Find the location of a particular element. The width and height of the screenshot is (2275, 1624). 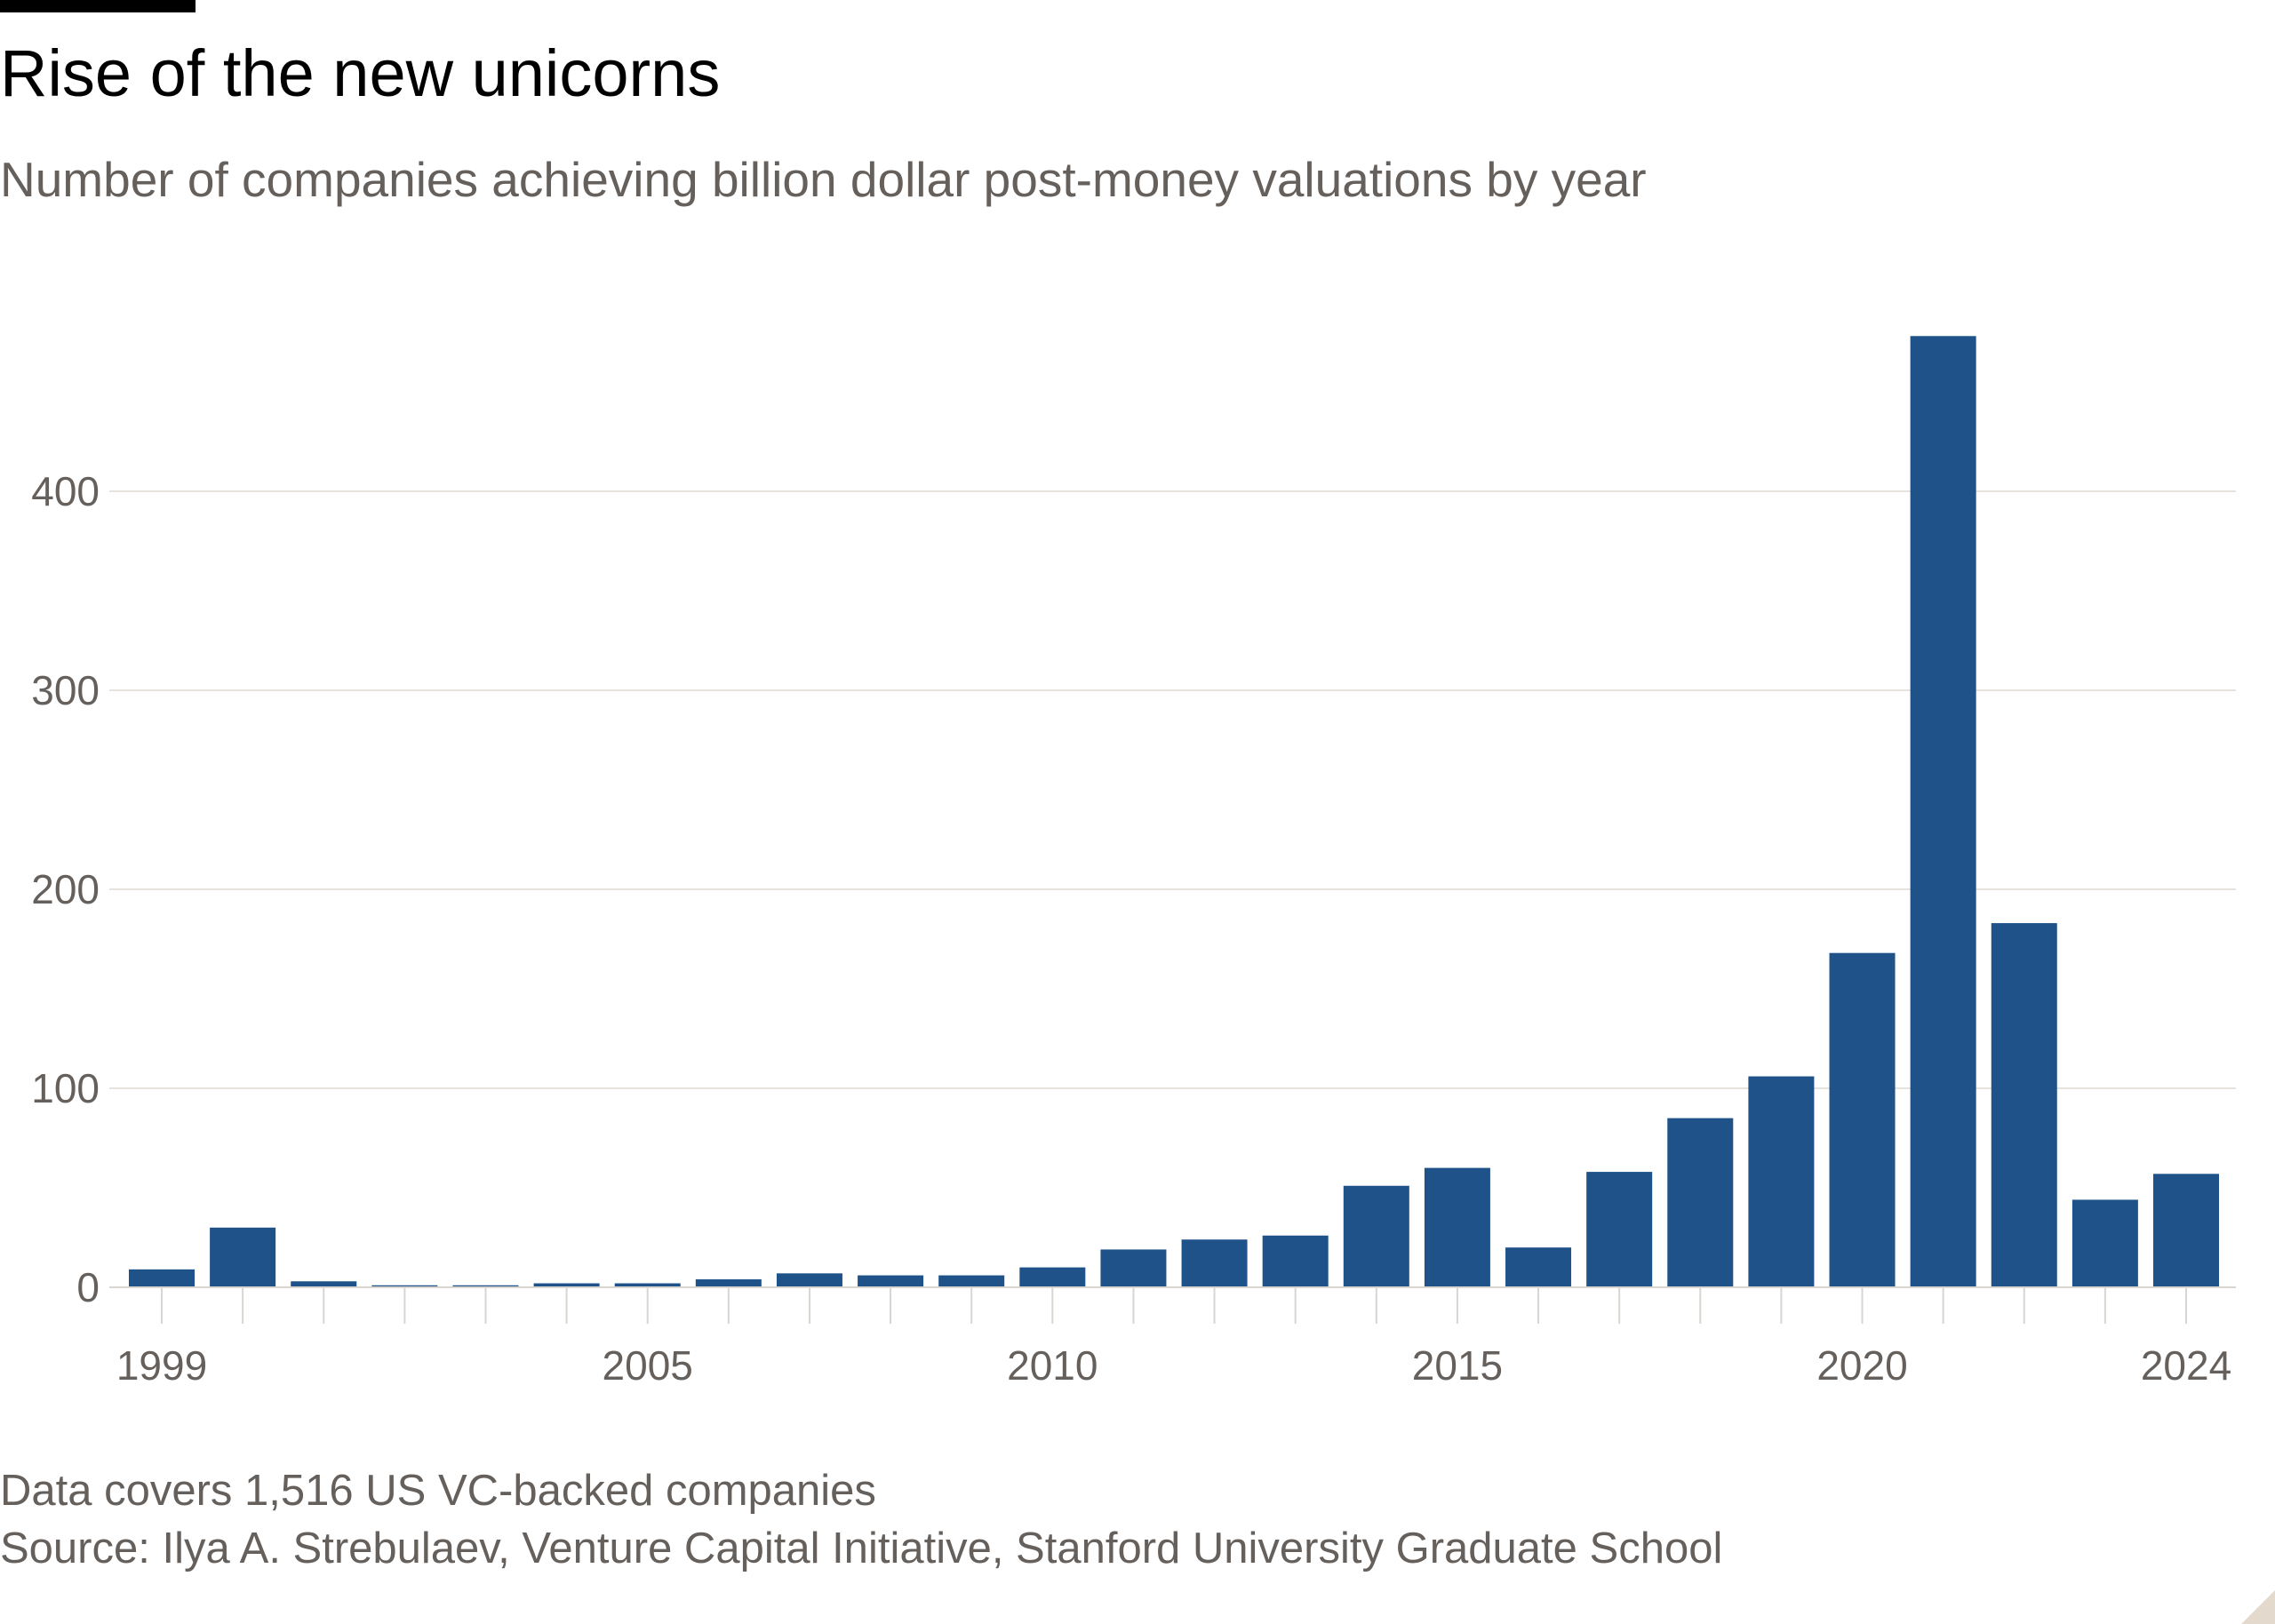

y-tick-label: 100 is located at coordinates (65, 1088).